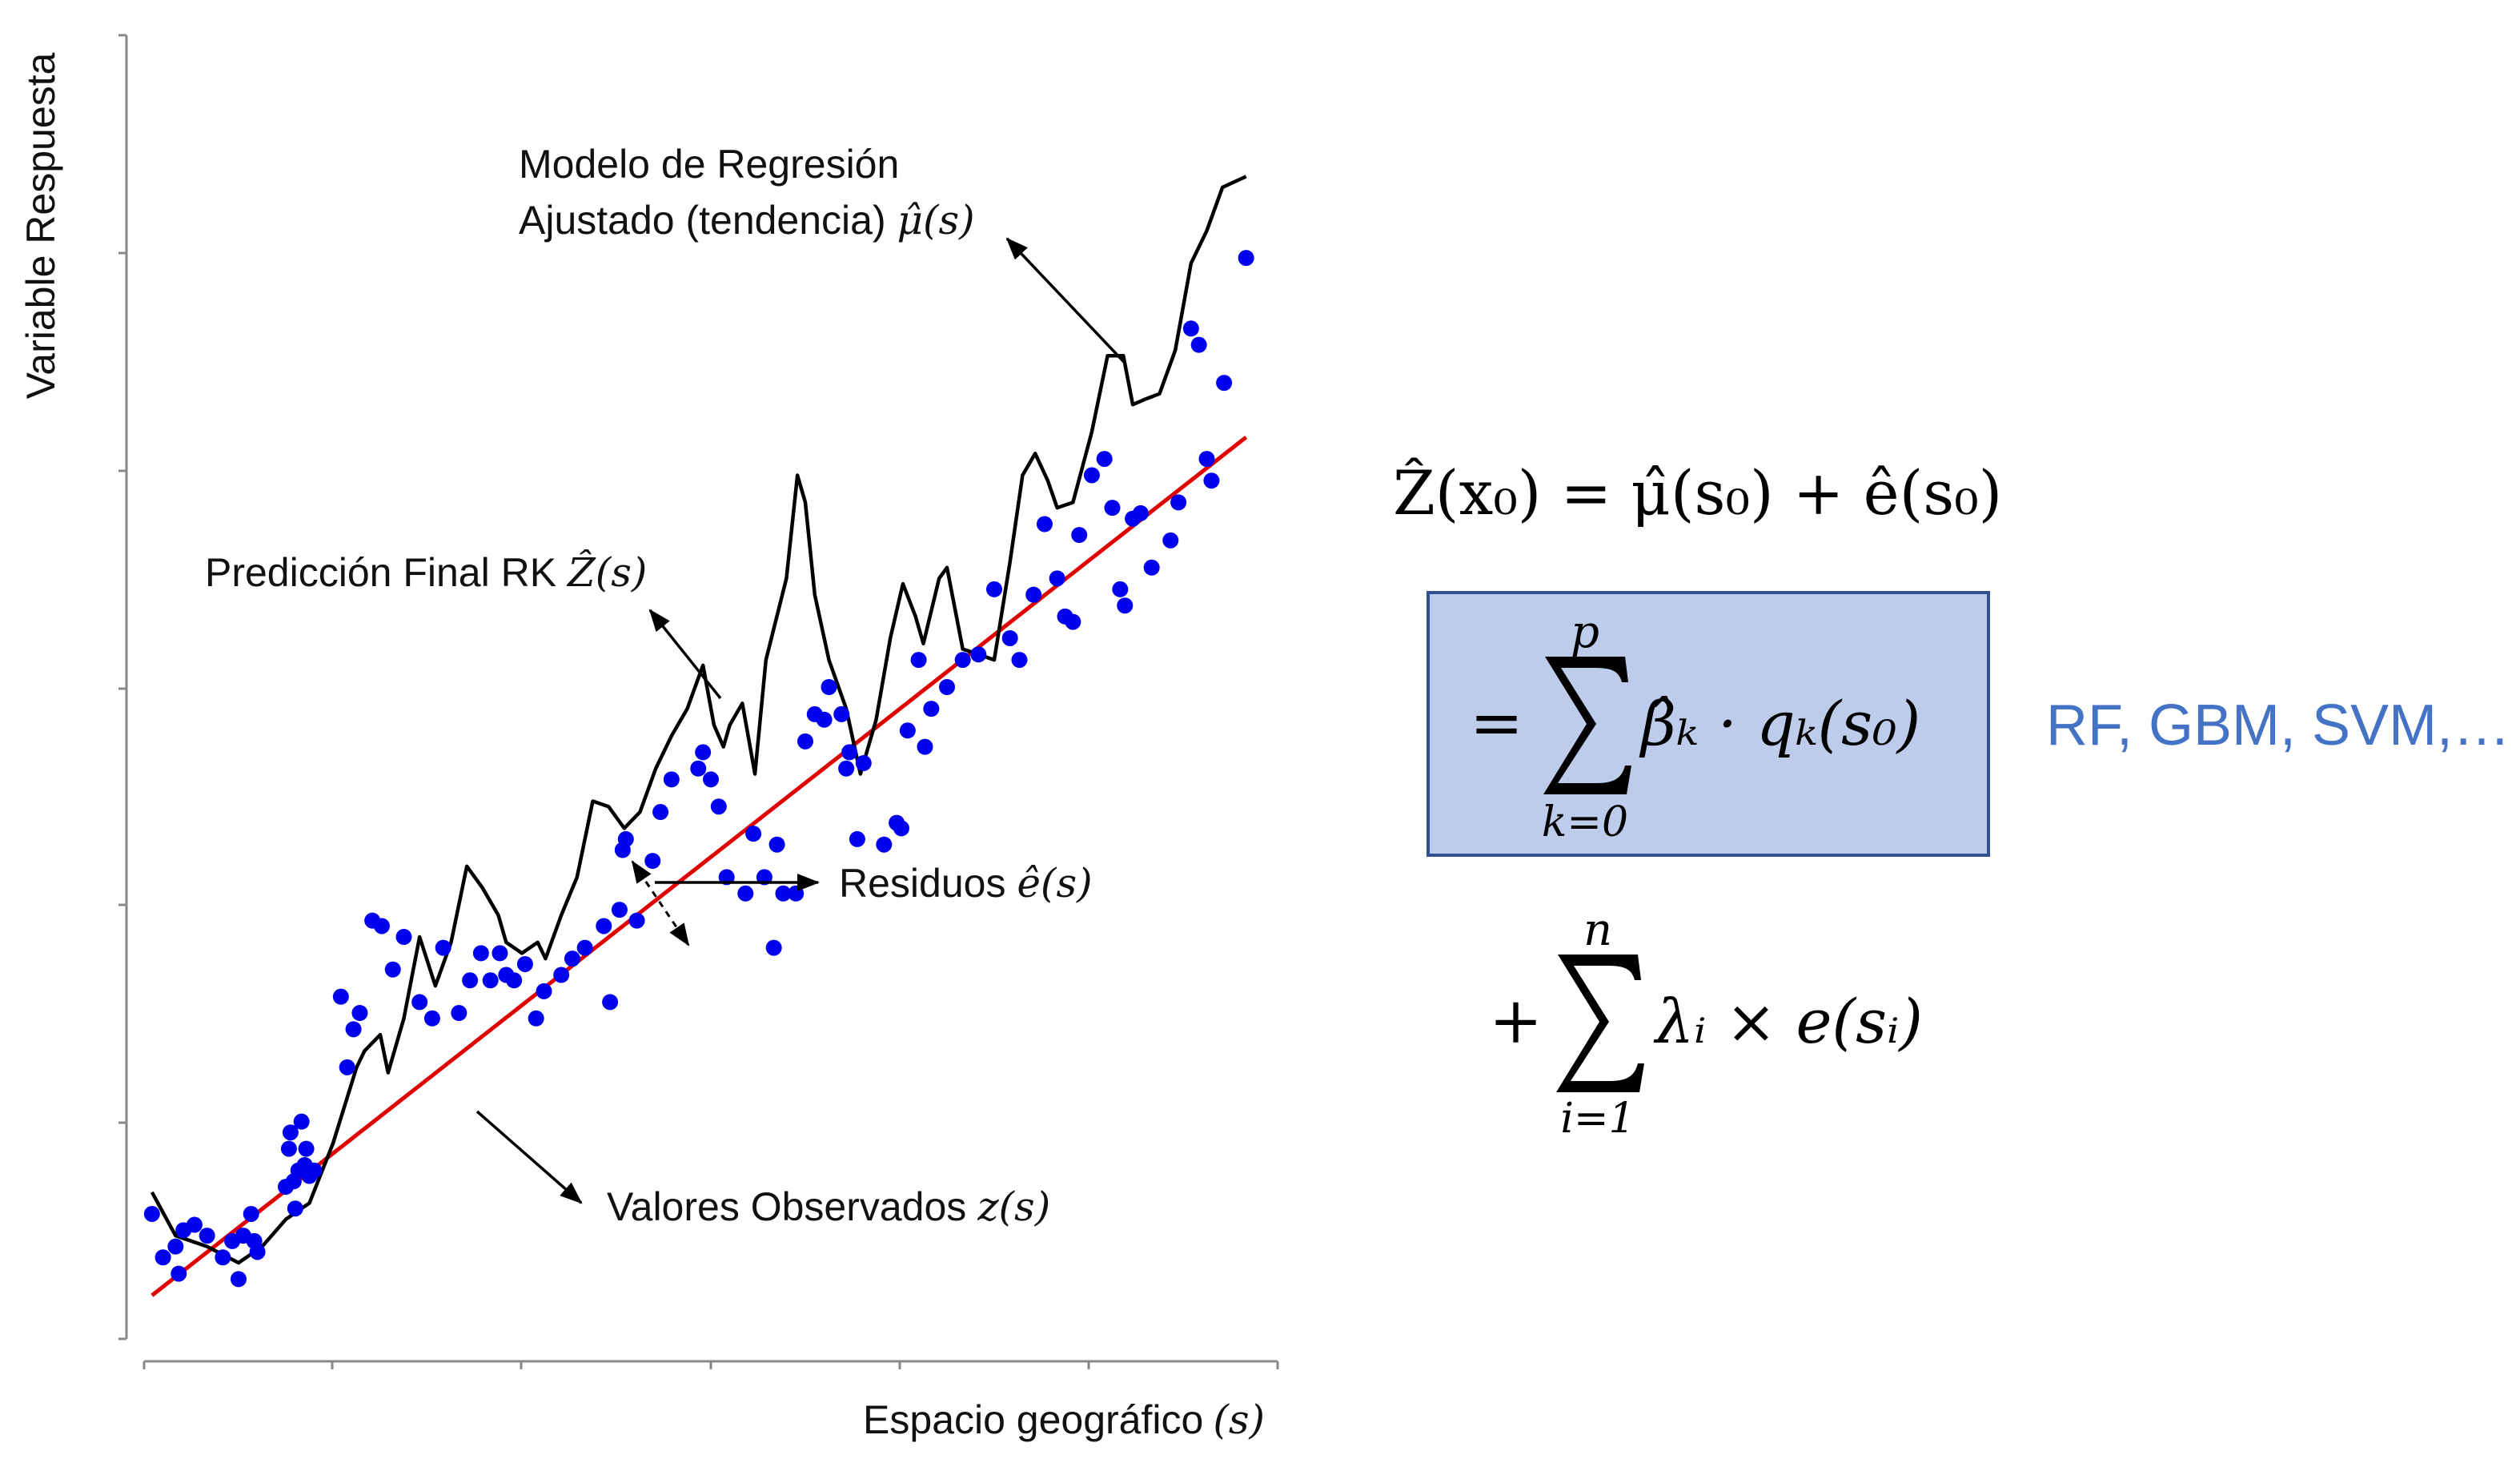  What do you see at coordinates (966, 883) in the screenshot?
I see `residuals-label: Residuos ê(s)` at bounding box center [966, 883].